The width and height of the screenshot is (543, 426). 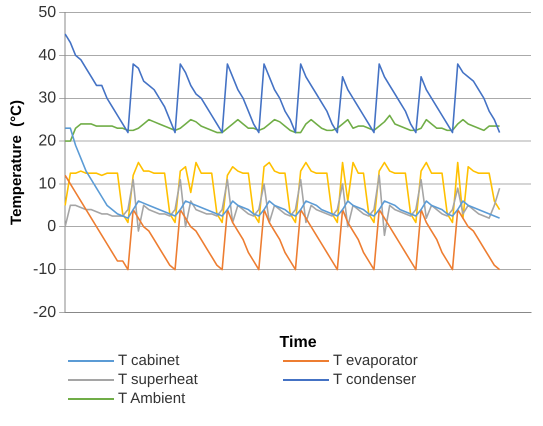 What do you see at coordinates (17, 162) in the screenshot?
I see `y-axis-title: Temperature (°C)` at bounding box center [17, 162].